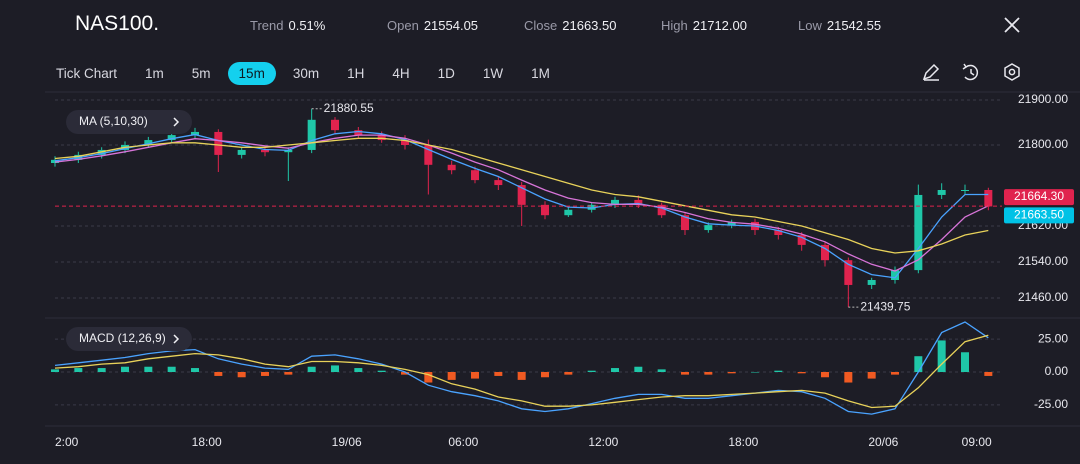 Image resolution: width=1080 pixels, height=464 pixels. Describe the element at coordinates (1039, 215) in the screenshot. I see `price-tag-label: 21663.50` at that location.